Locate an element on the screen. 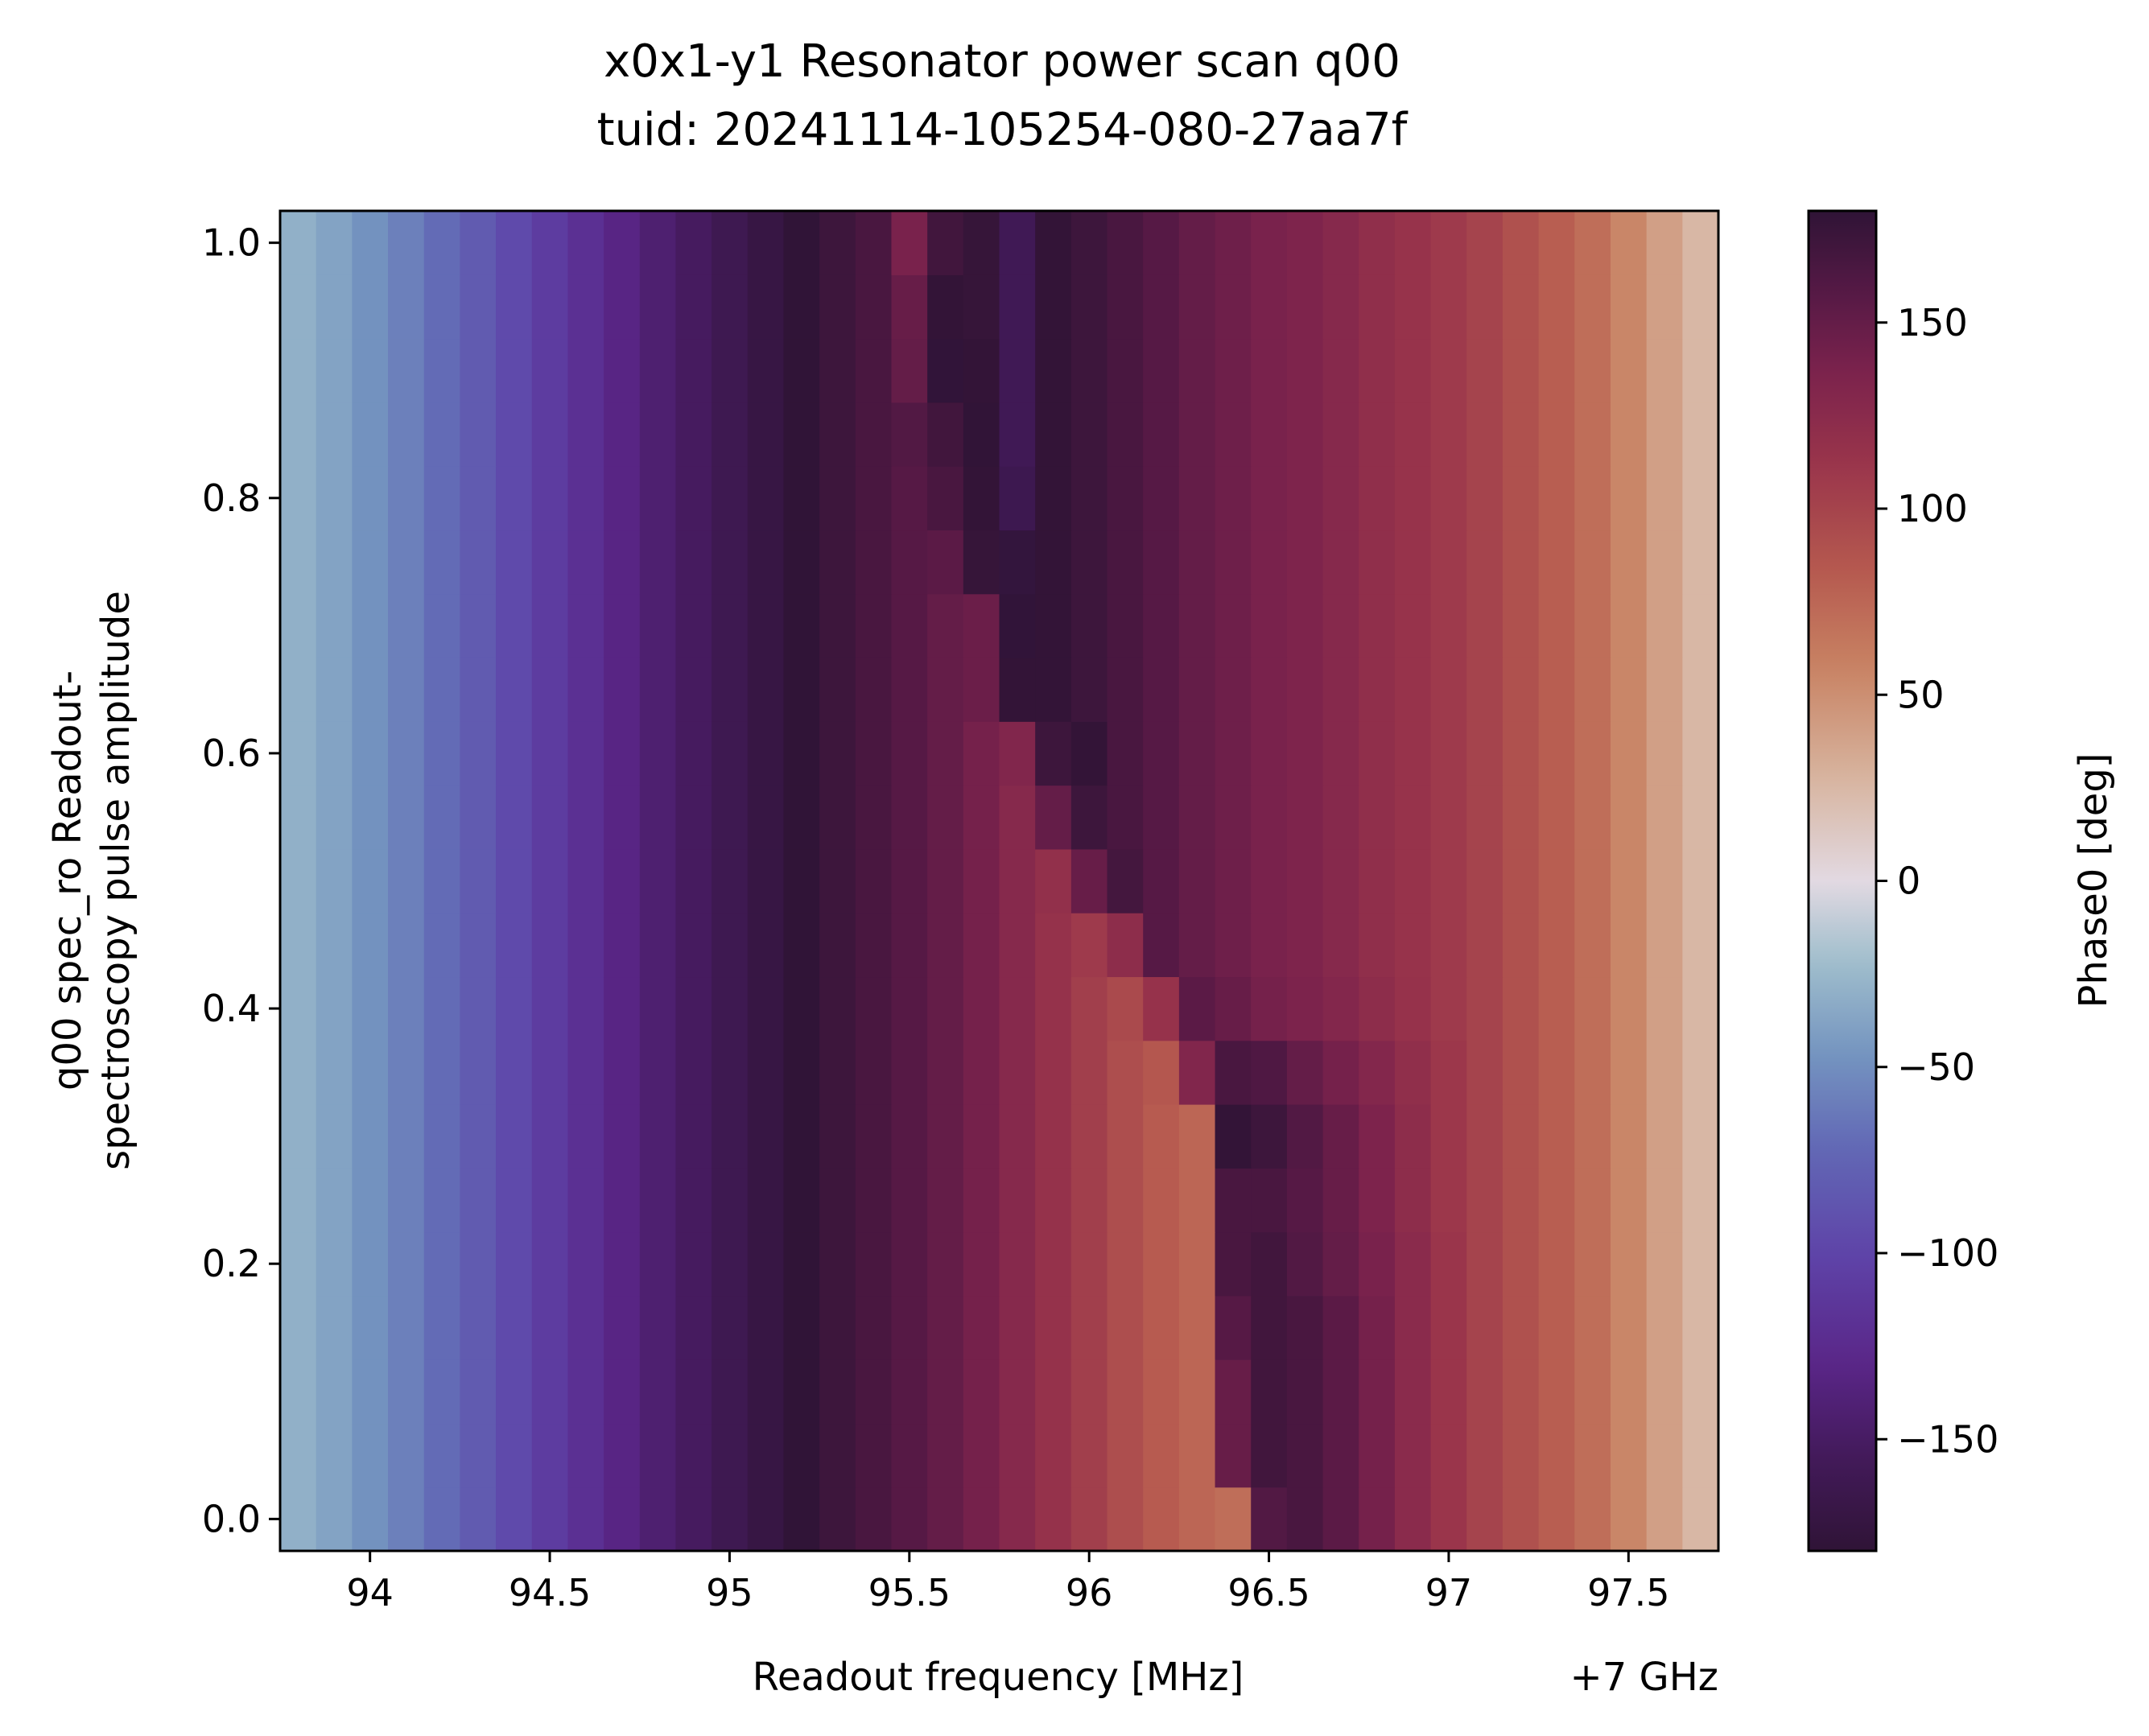 This screenshot has height=1736, width=2149. y-tick-label: 1.0 is located at coordinates (231, 243).